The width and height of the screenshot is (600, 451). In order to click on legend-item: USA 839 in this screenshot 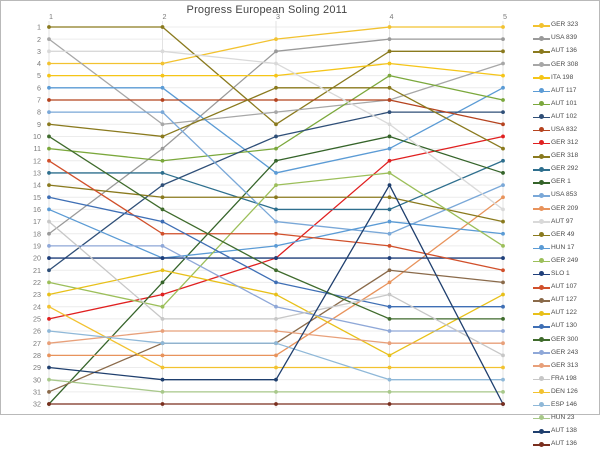, I will do `click(566, 38)`.